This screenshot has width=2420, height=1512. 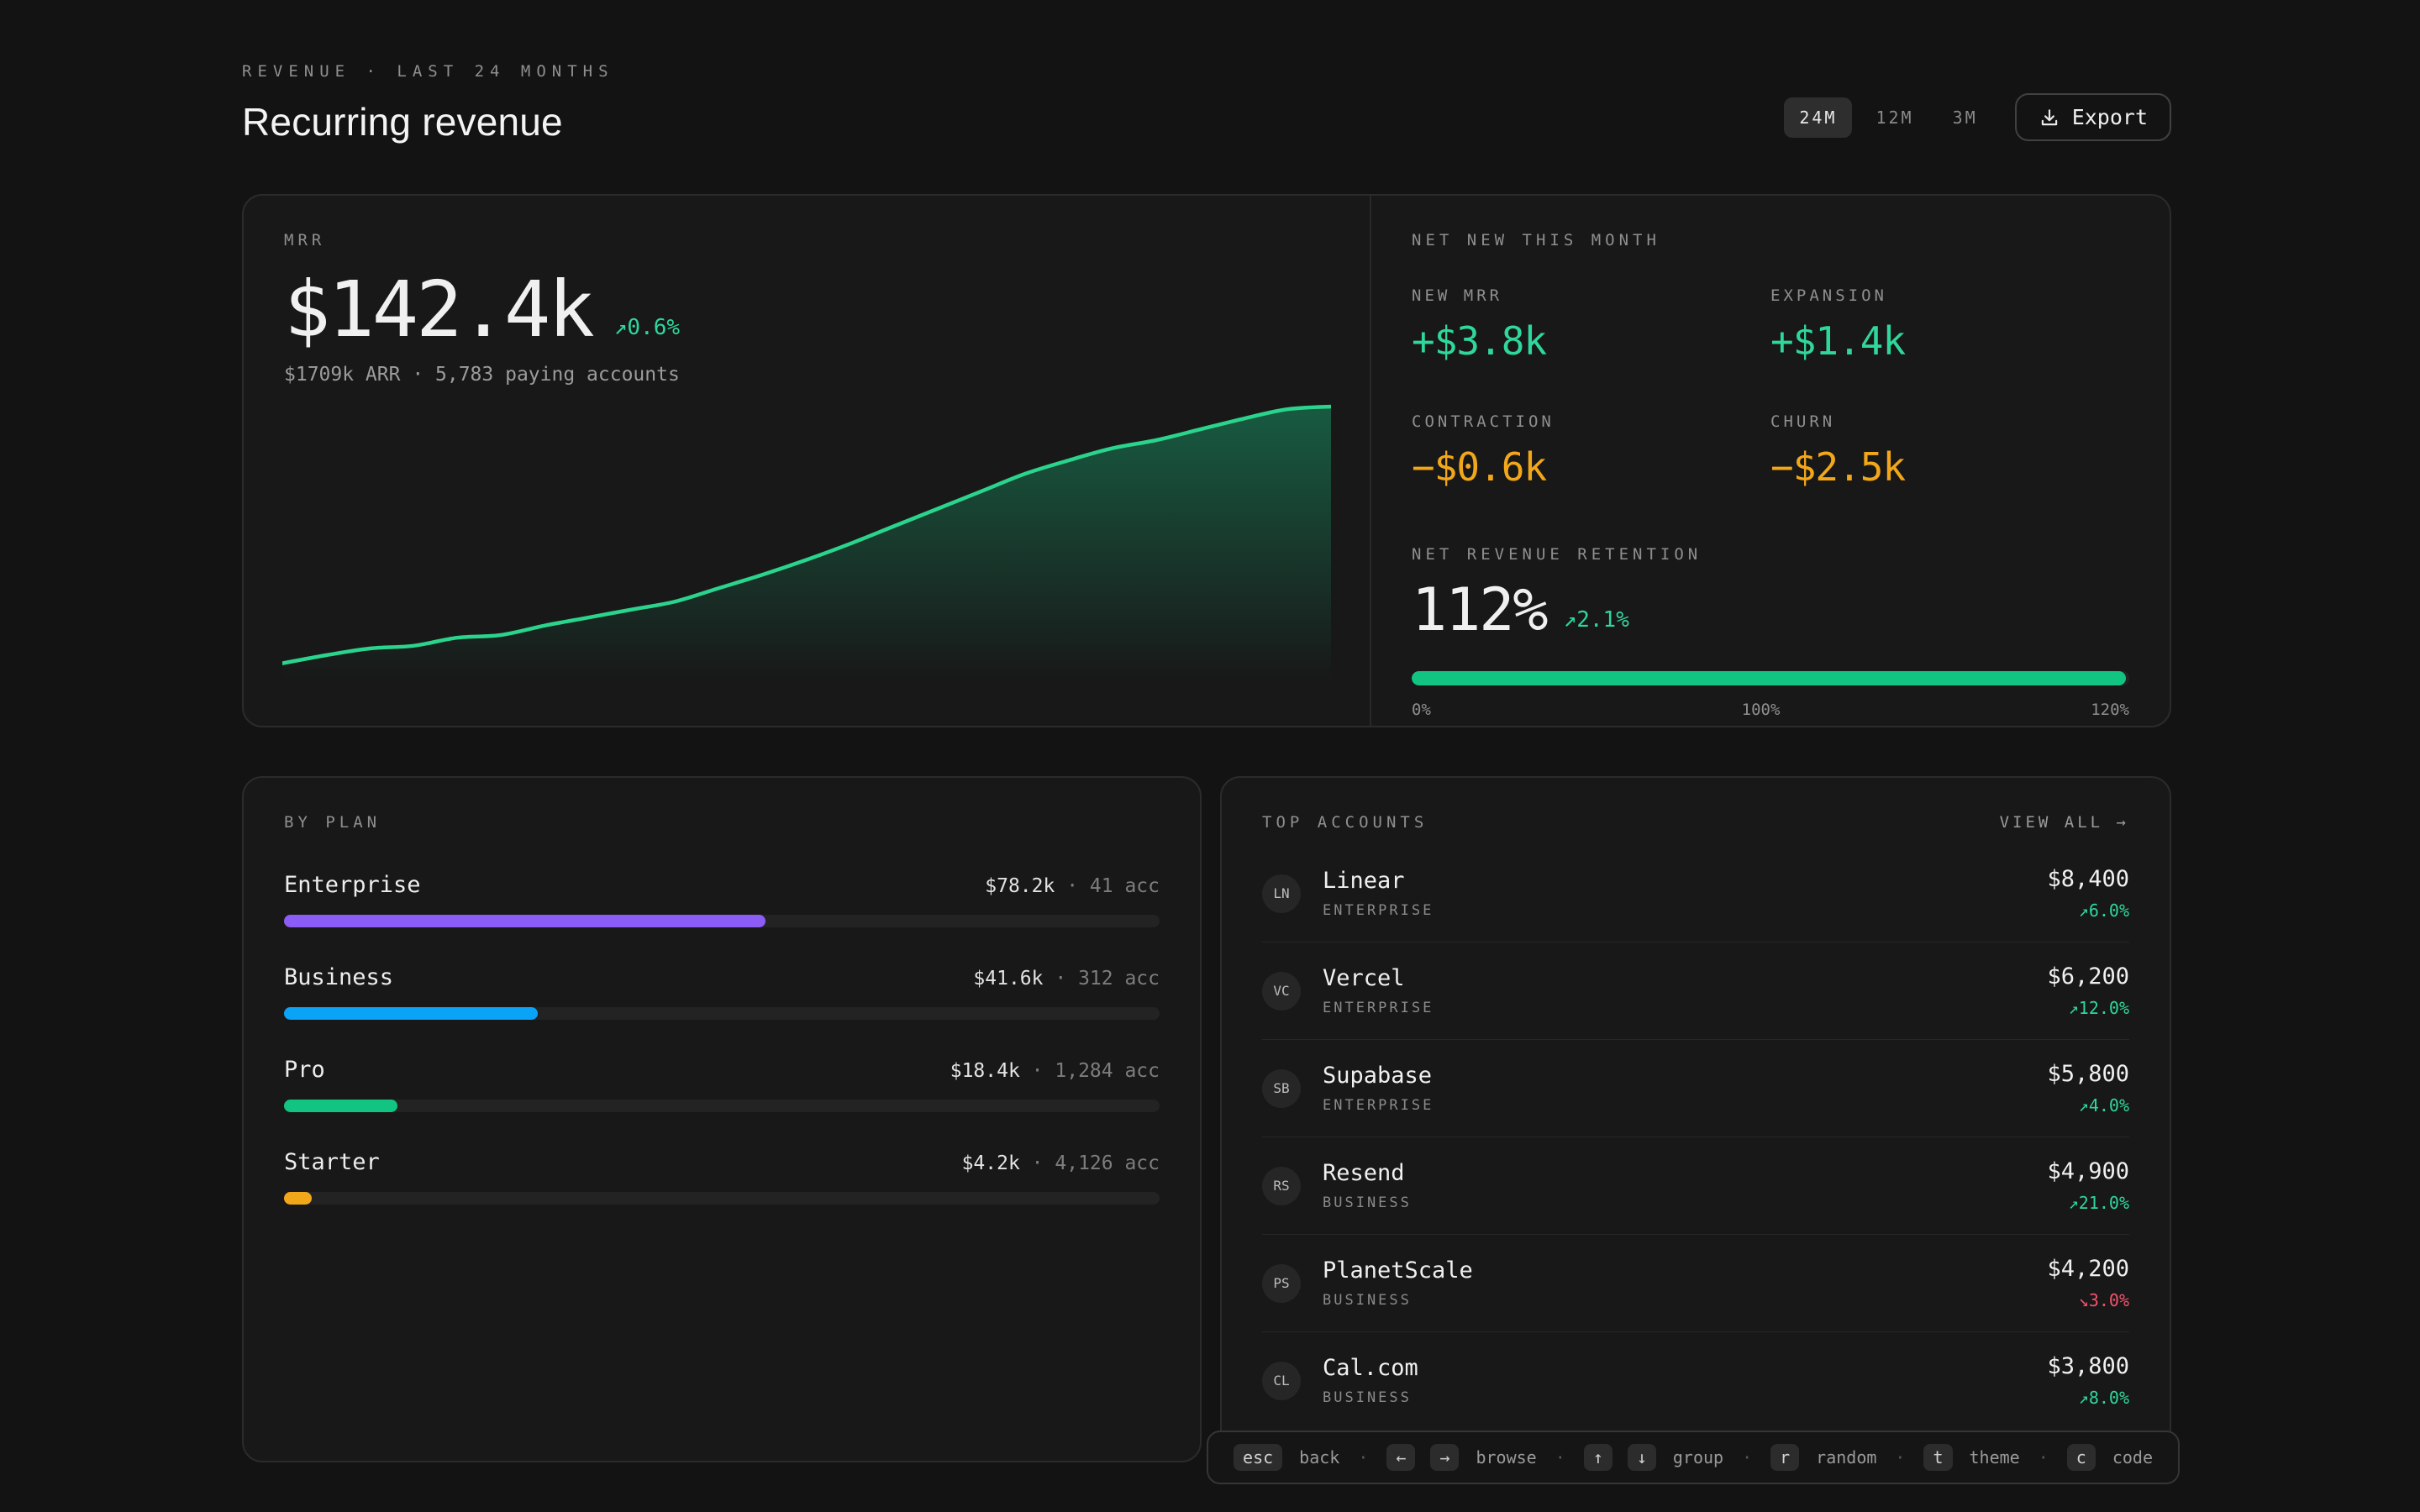 What do you see at coordinates (1938, 1457) in the screenshot?
I see `key-116: t` at bounding box center [1938, 1457].